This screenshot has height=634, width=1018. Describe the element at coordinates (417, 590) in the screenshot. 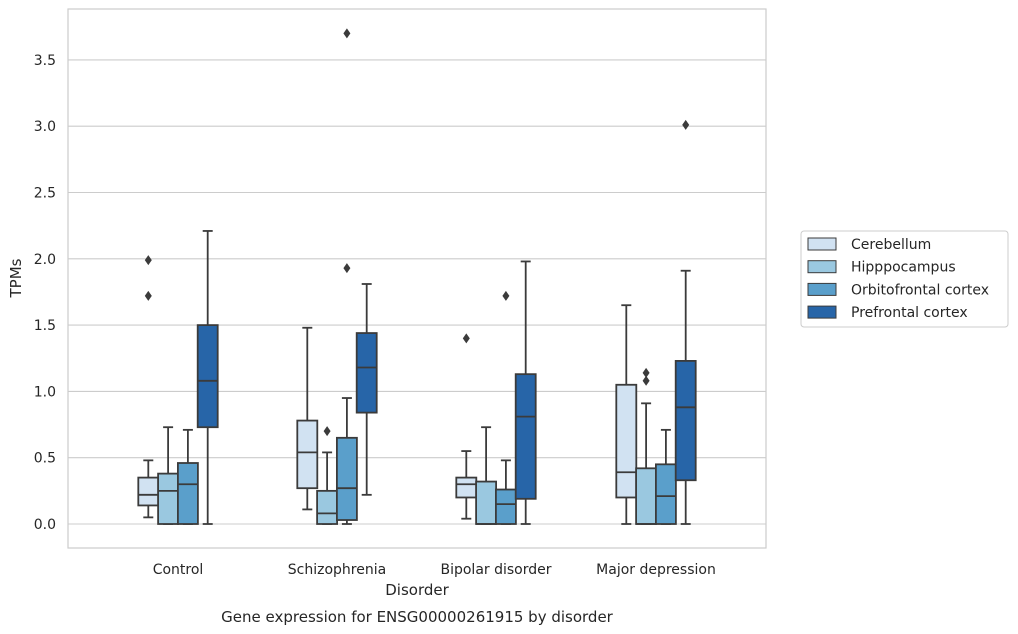

I see `x-axis-label: Disorder` at that location.